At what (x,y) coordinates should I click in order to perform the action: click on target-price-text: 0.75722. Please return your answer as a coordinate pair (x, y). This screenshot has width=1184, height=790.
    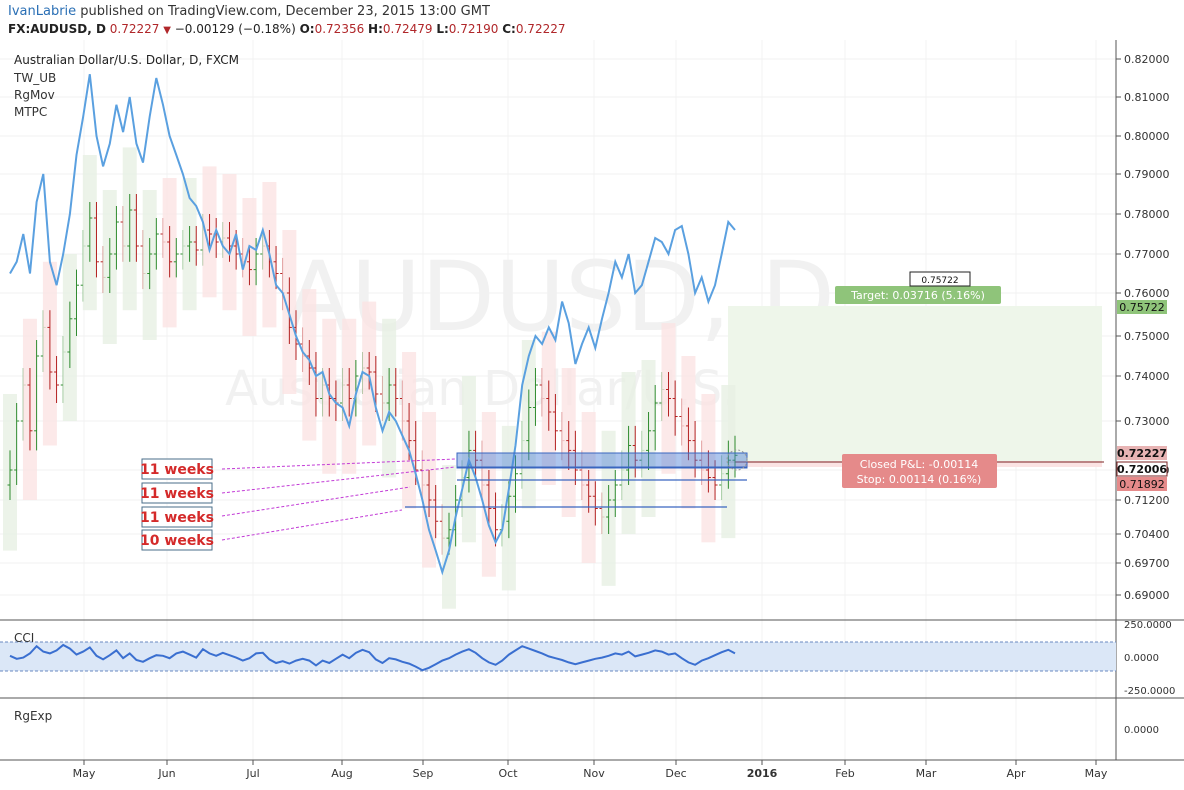
    Looking at the image, I should click on (939, 281).